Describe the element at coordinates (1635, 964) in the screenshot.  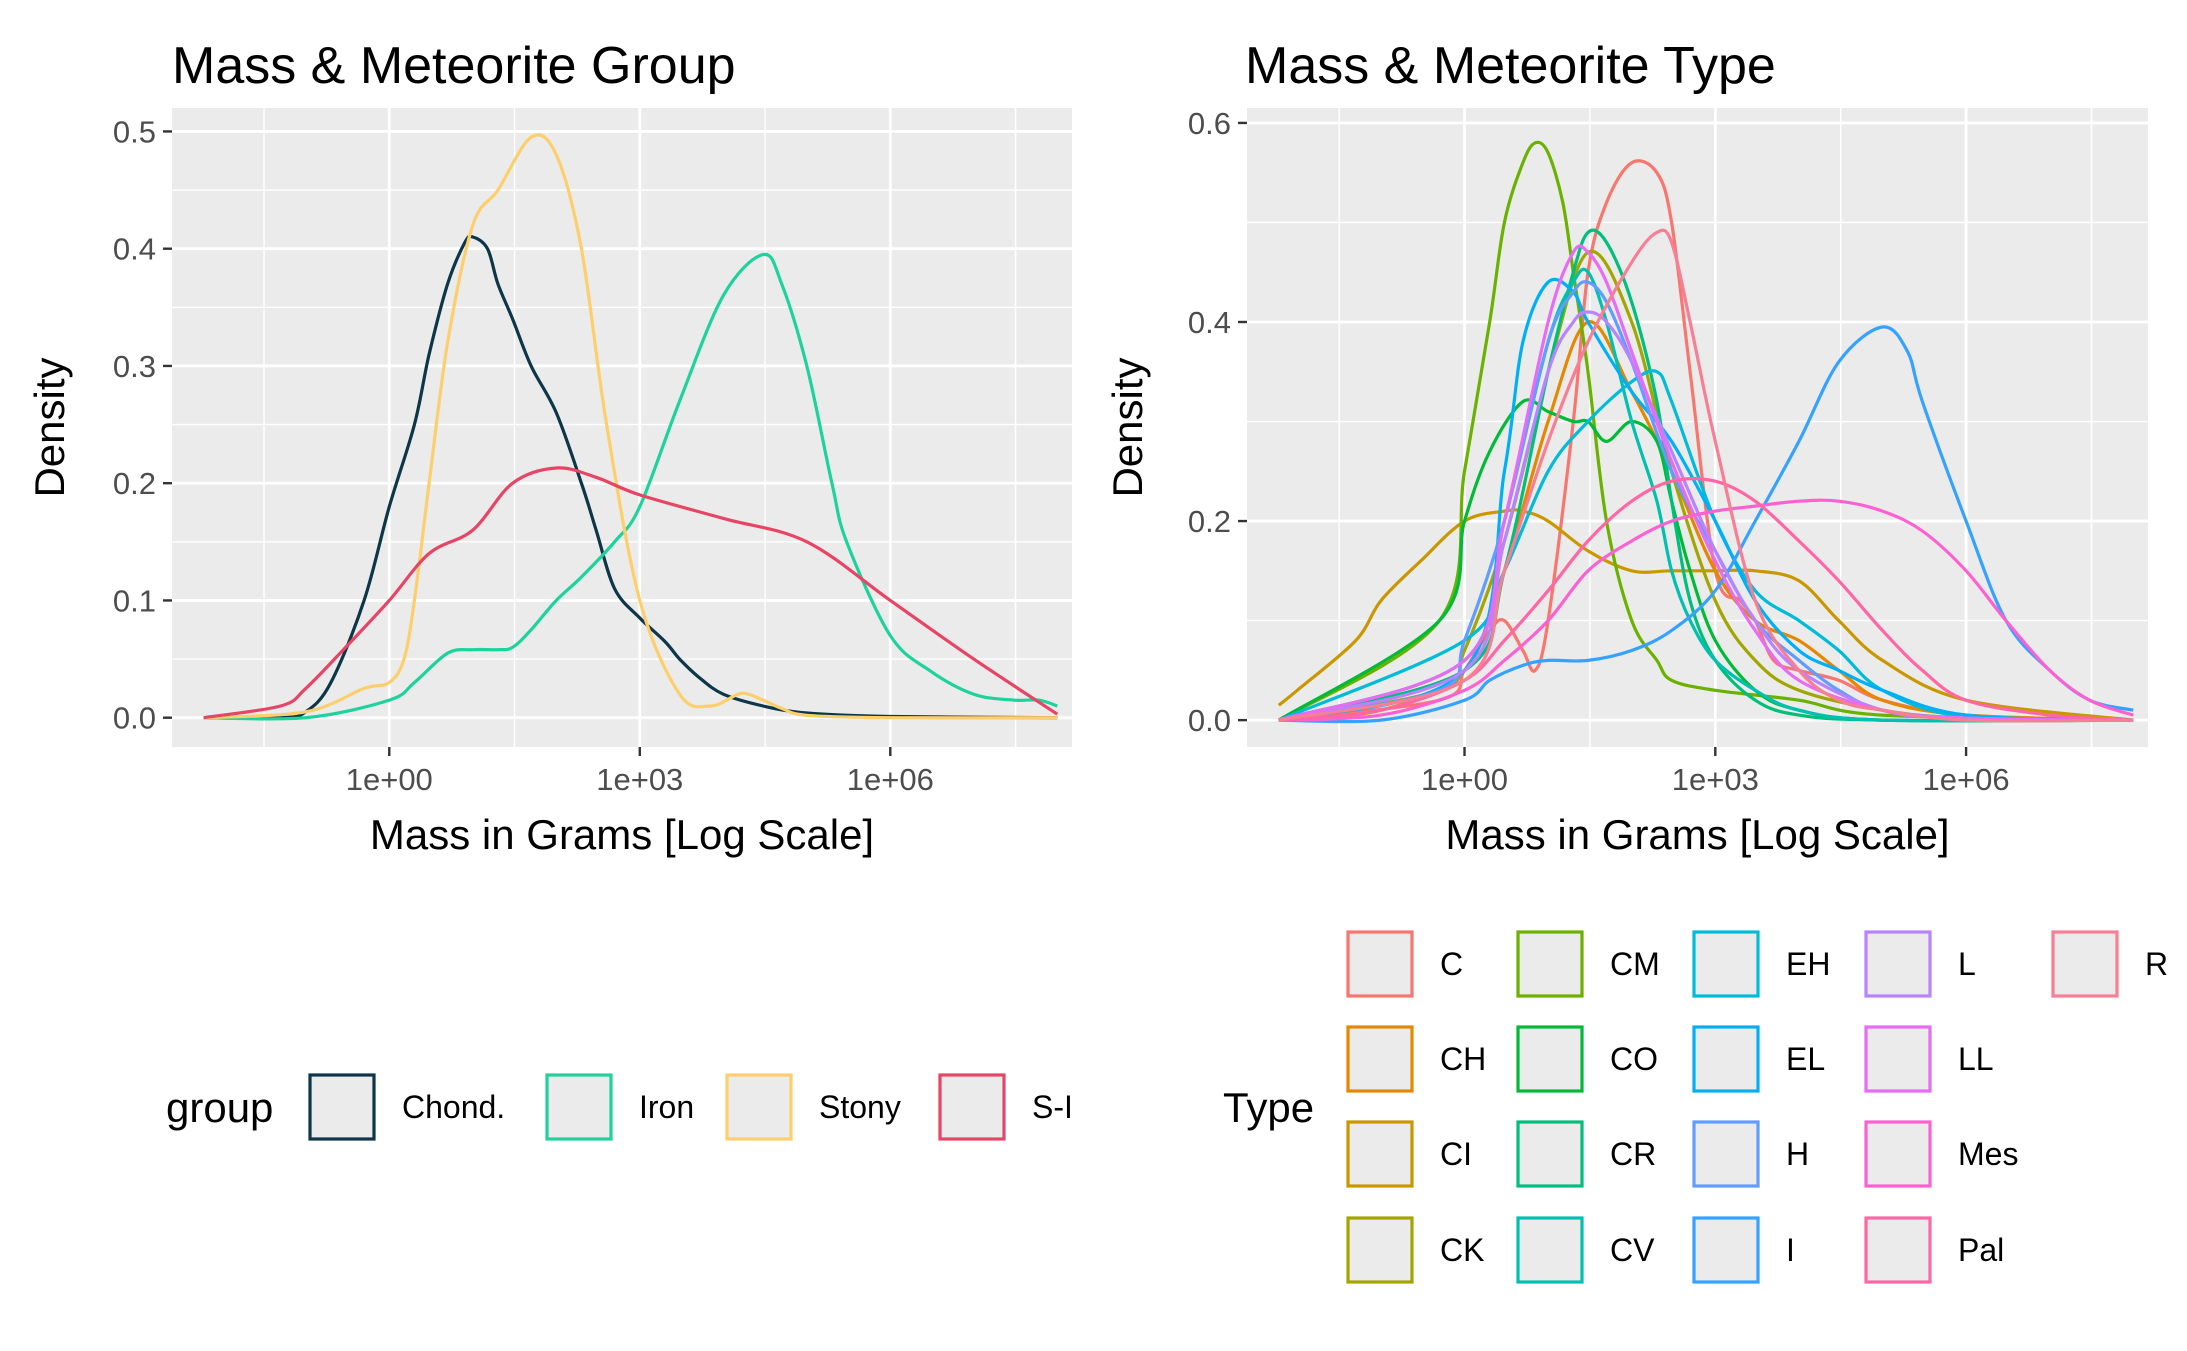
I see `legend-label: CM` at that location.